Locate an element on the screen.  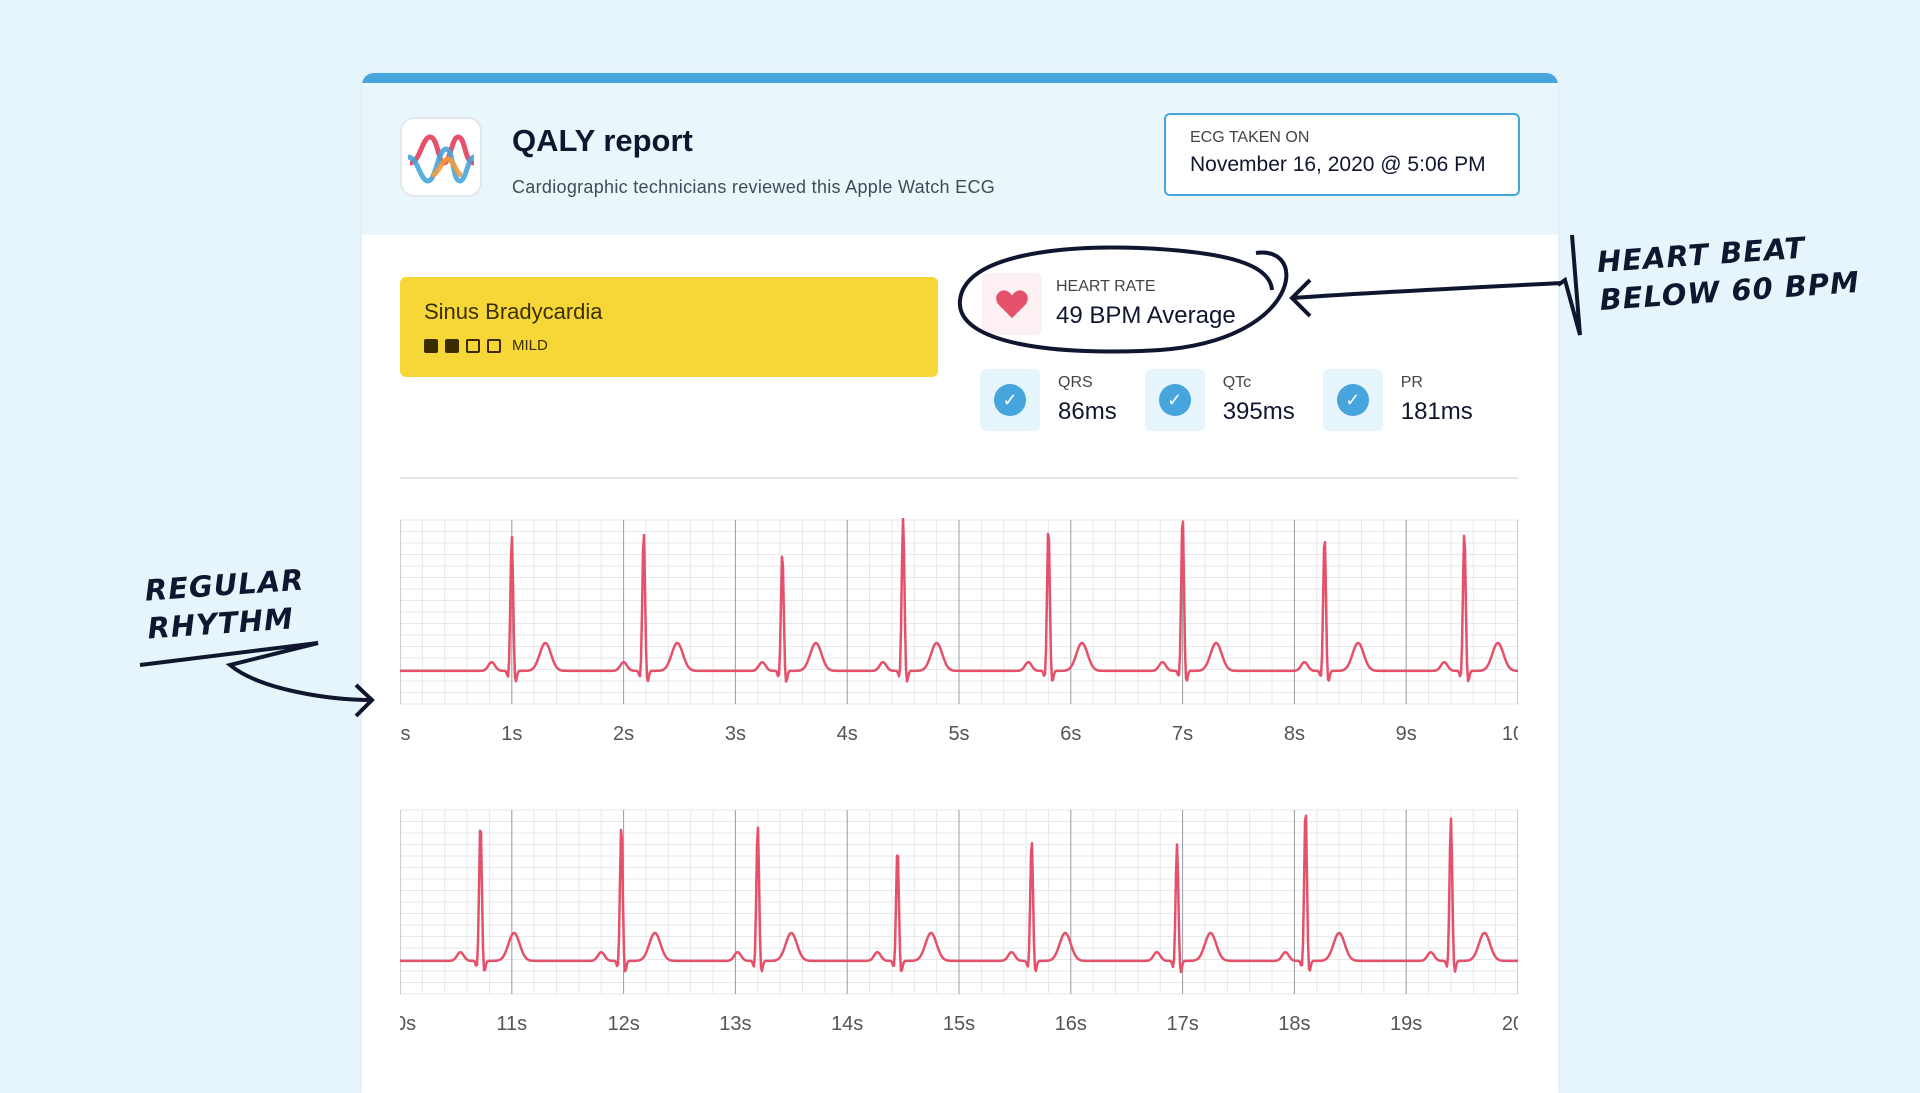
severity-indicator: MILD is located at coordinates (669, 345).